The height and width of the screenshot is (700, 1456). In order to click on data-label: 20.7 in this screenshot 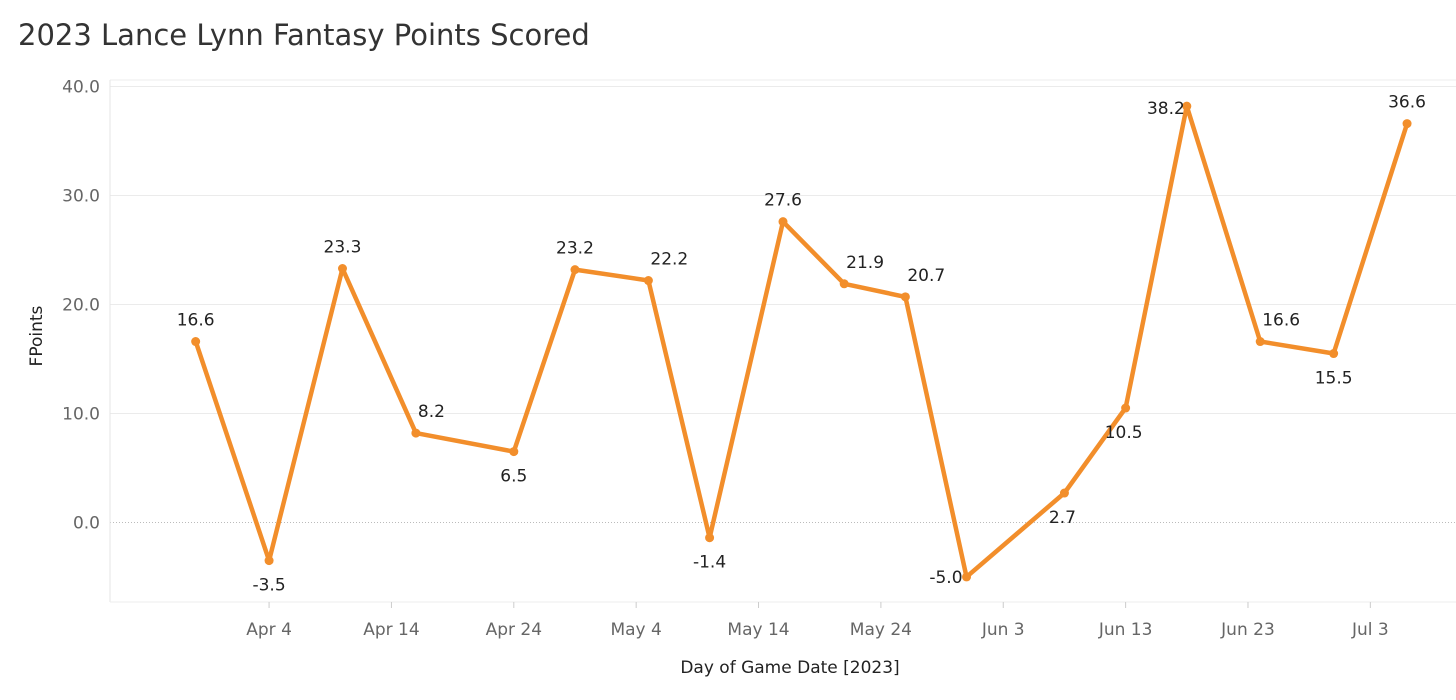, I will do `click(926, 276)`.